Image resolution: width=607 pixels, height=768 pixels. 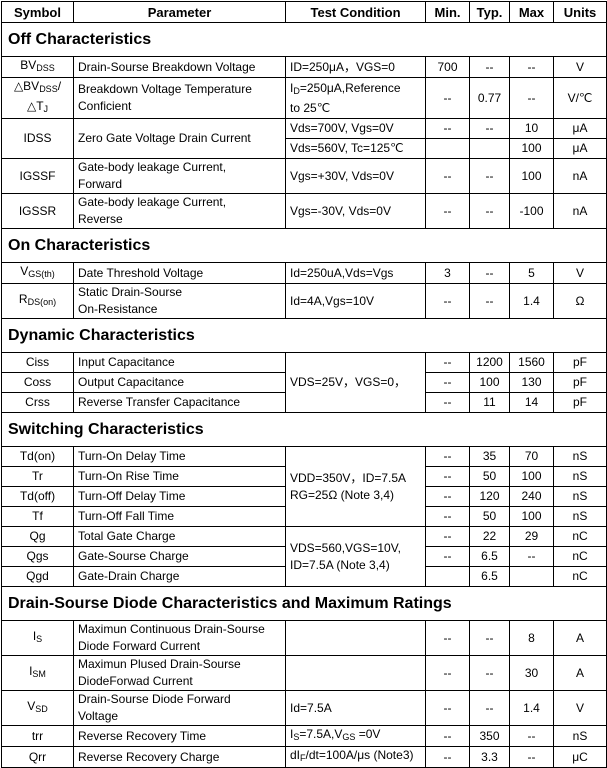 I want to click on column-header: Symbol, so click(x=37, y=12).